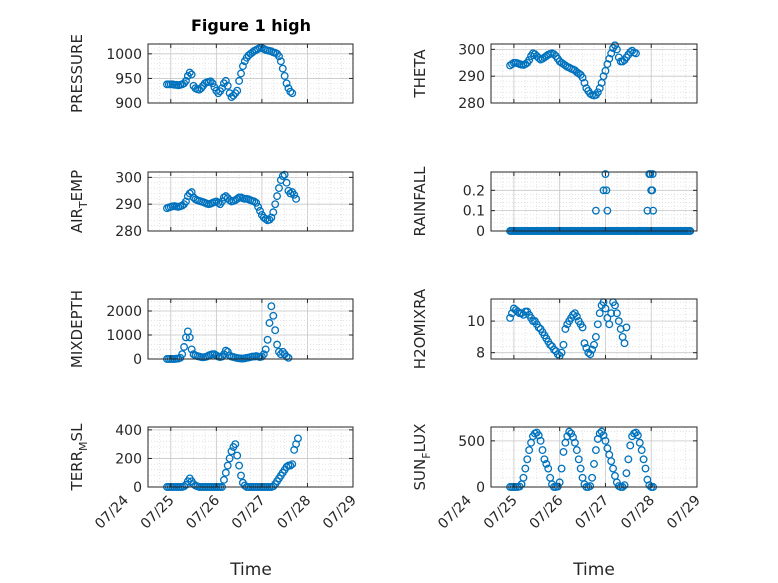 This screenshot has height=583, width=778. I want to click on y-tick-label: 200, so click(128, 459).